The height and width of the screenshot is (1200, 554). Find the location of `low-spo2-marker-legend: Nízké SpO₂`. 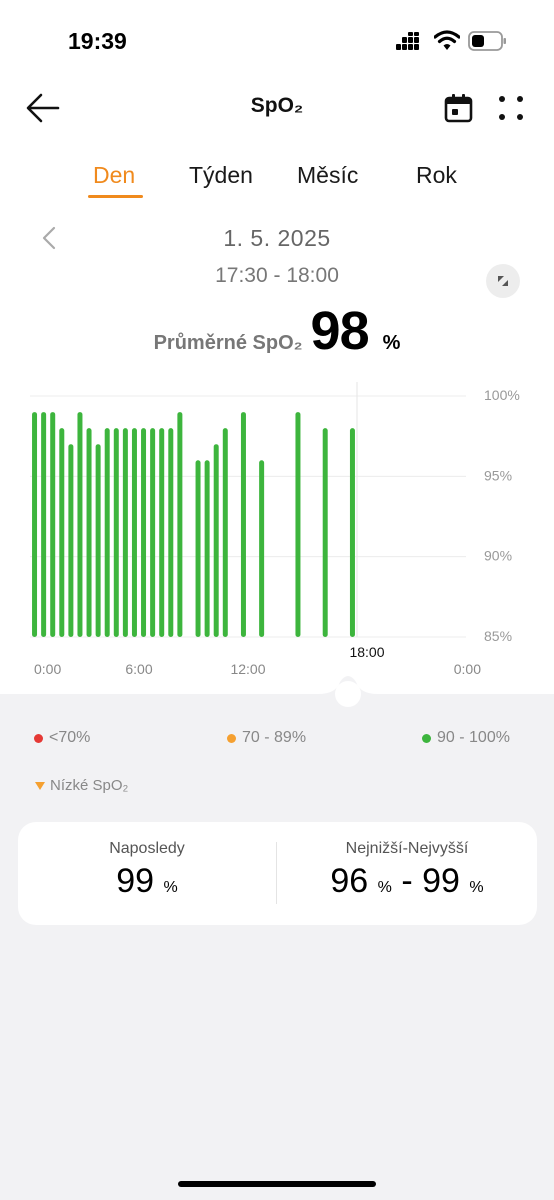

low-spo2-marker-legend: Nízké SpO₂ is located at coordinates (81, 785).